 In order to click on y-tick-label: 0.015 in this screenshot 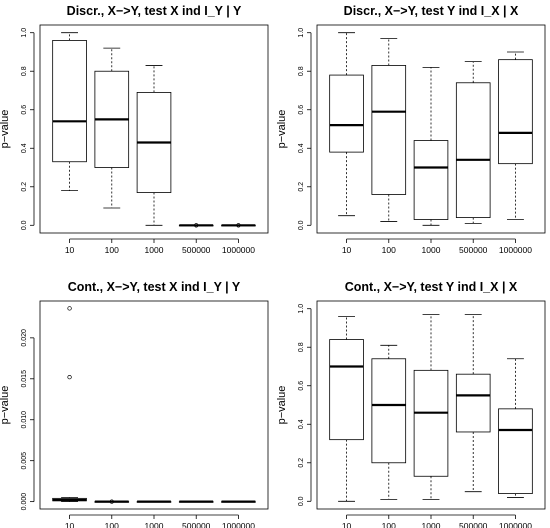, I will do `click(24, 379)`.